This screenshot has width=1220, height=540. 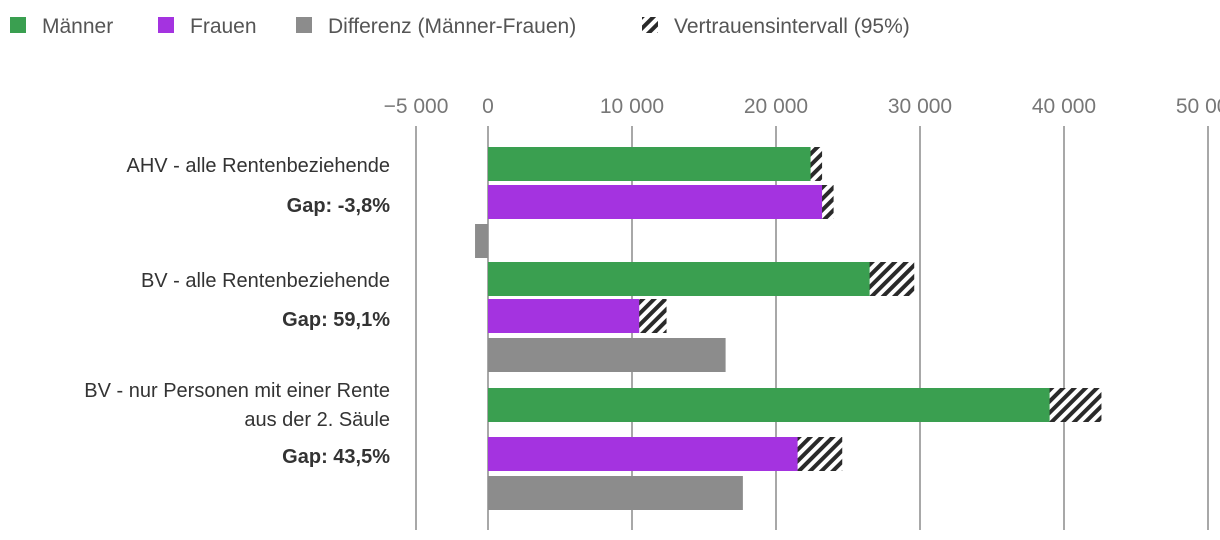 I want to click on legend-women-label: Frauen, so click(x=223, y=26).